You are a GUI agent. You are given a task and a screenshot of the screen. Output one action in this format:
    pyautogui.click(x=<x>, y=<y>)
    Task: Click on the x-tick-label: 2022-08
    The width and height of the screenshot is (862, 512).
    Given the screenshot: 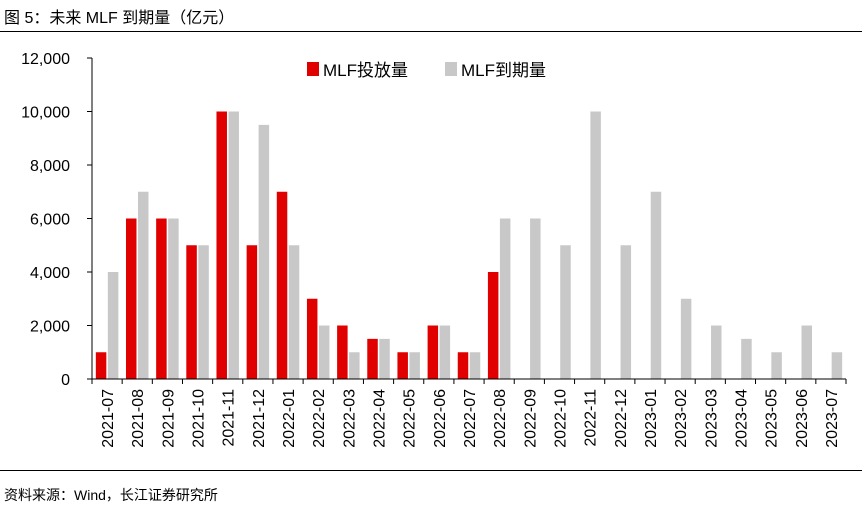 What is the action you would take?
    pyautogui.click(x=500, y=418)
    